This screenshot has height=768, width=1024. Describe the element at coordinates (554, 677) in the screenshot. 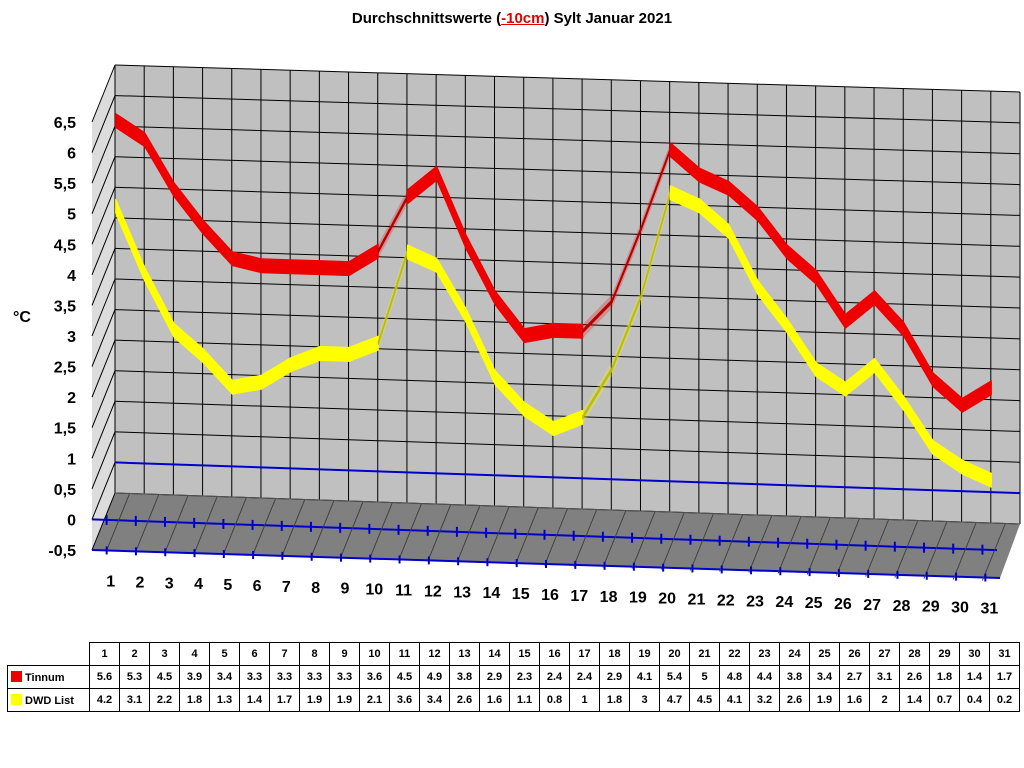

I see `table-cell: 2.4` at that location.